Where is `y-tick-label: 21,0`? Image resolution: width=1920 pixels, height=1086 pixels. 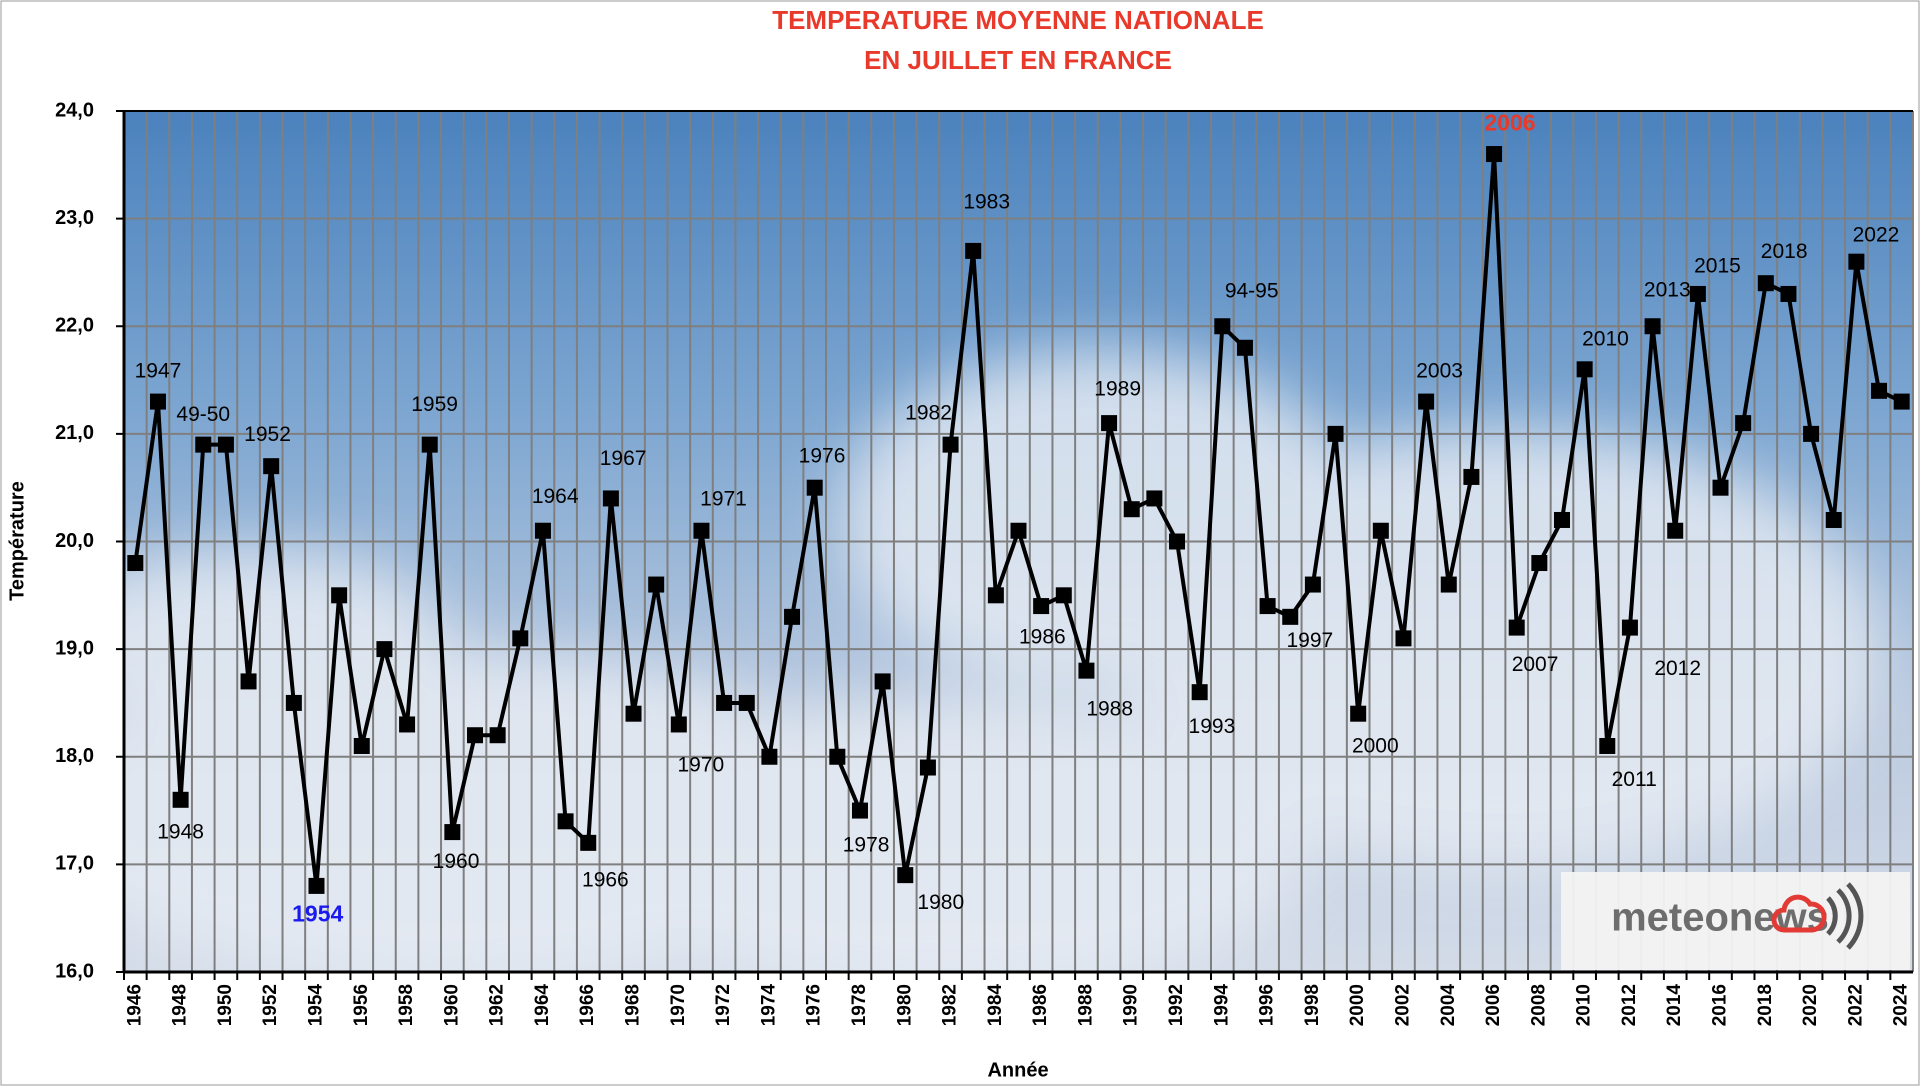
y-tick-label: 21,0 is located at coordinates (74, 433).